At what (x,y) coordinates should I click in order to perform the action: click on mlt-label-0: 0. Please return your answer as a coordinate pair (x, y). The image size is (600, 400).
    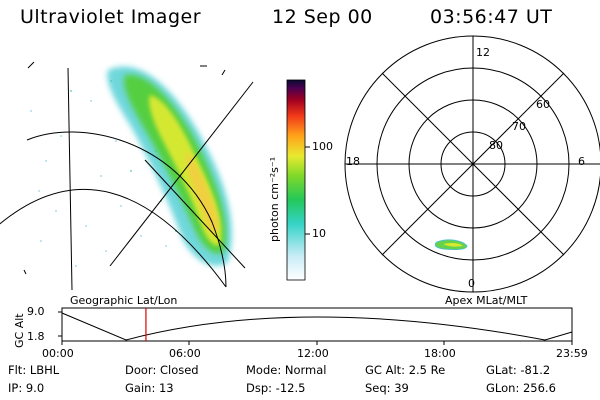
    Looking at the image, I should click on (471, 283).